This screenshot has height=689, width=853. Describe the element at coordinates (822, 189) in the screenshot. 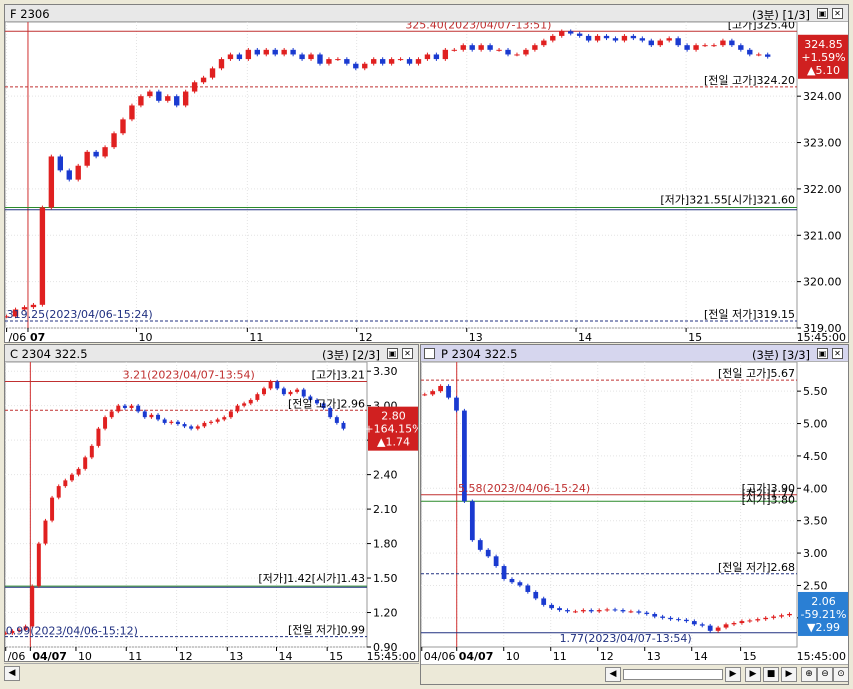

I see `y-tick-label: 322.00` at that location.